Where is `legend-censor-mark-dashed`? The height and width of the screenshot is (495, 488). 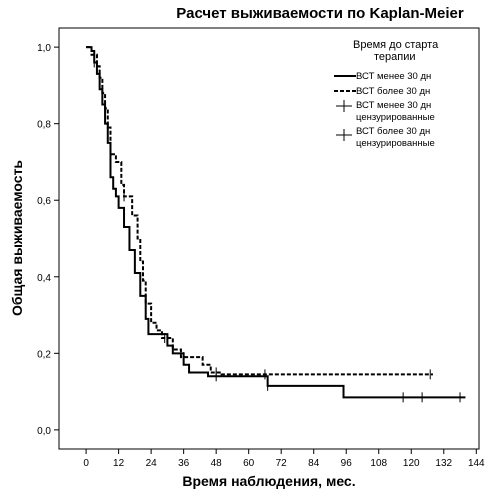
legend-censor-mark-dashed is located at coordinates (344, 135).